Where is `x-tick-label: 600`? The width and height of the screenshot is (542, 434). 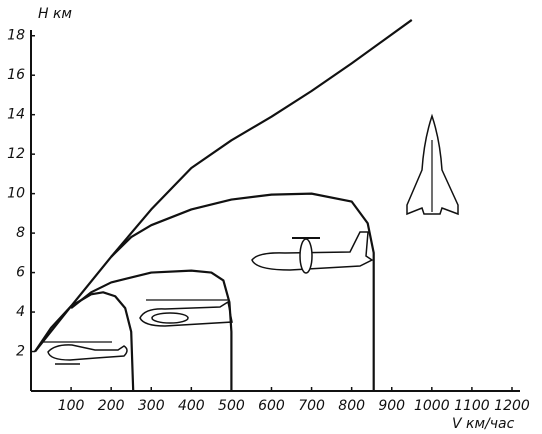
x-tick-label: 600 is located at coordinates (271, 406).